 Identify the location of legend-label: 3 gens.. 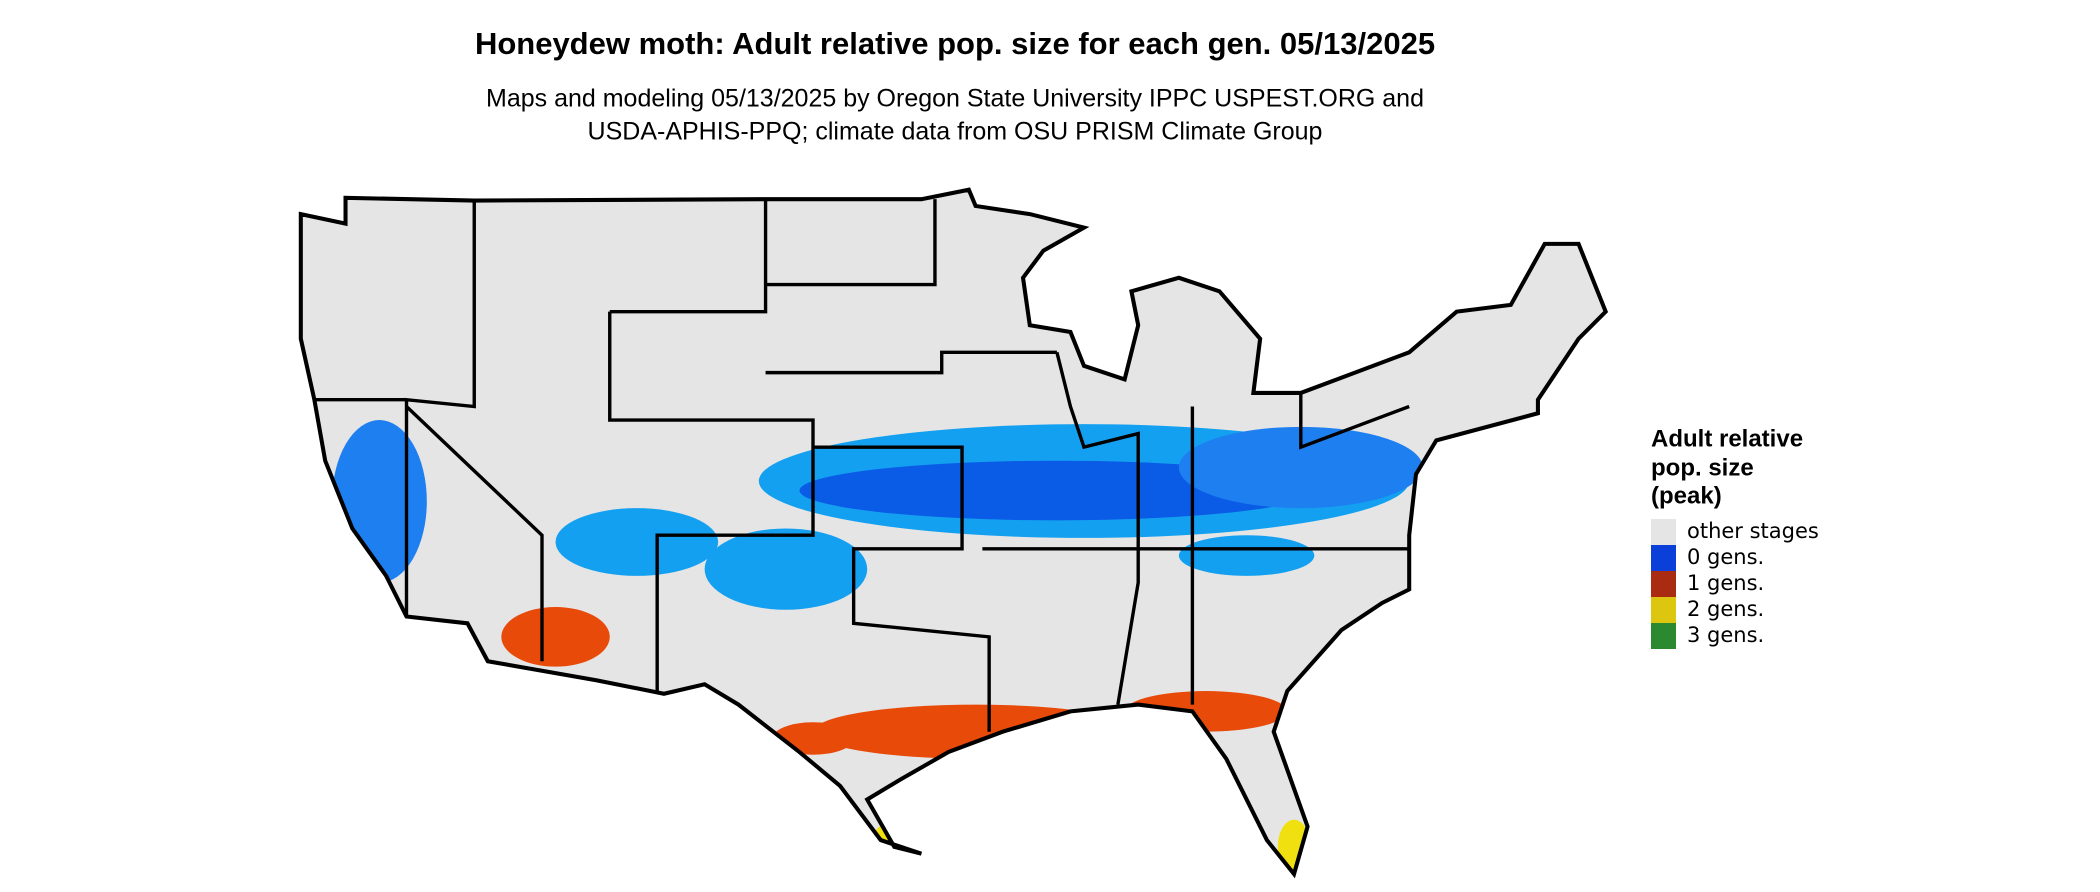
(1725, 635).